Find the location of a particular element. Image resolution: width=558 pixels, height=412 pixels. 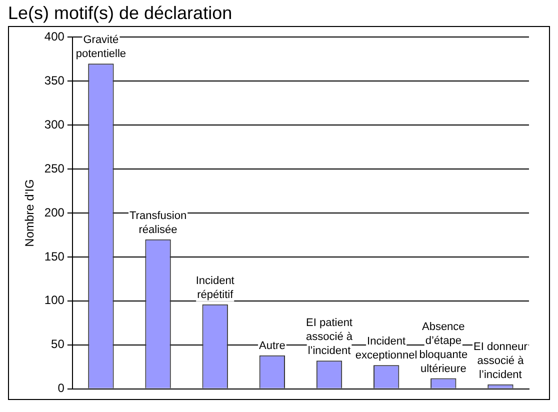

x-tick-label: Gravité potentielle is located at coordinates (101, 47).